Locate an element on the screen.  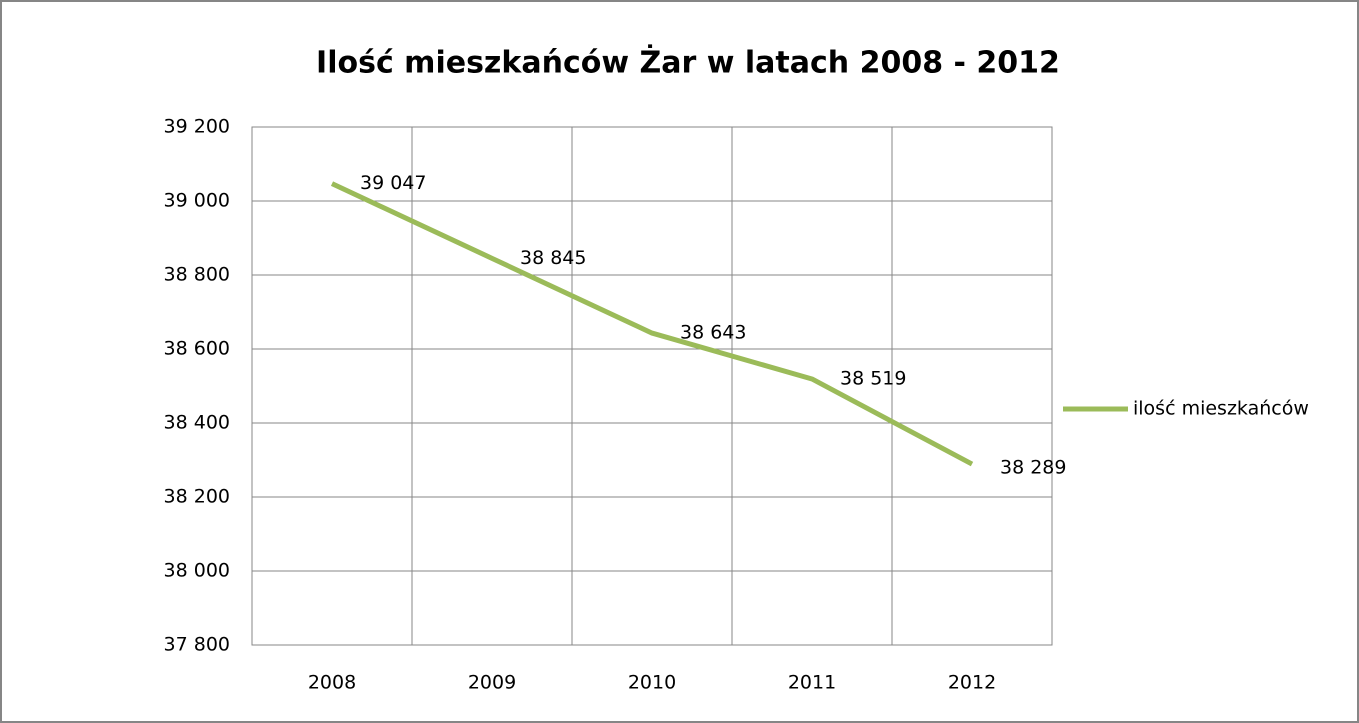
x-tick-label: 2008 is located at coordinates (332, 683).